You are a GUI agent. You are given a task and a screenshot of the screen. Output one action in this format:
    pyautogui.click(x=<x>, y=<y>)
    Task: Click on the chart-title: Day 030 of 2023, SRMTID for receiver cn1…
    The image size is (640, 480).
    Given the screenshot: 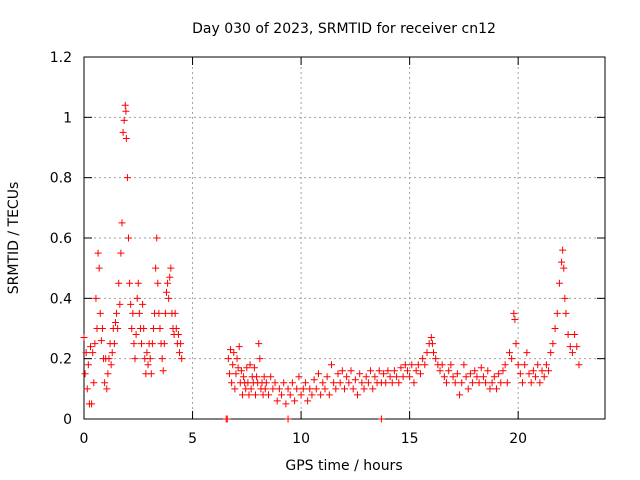 What is the action you would take?
    pyautogui.click(x=344, y=29)
    